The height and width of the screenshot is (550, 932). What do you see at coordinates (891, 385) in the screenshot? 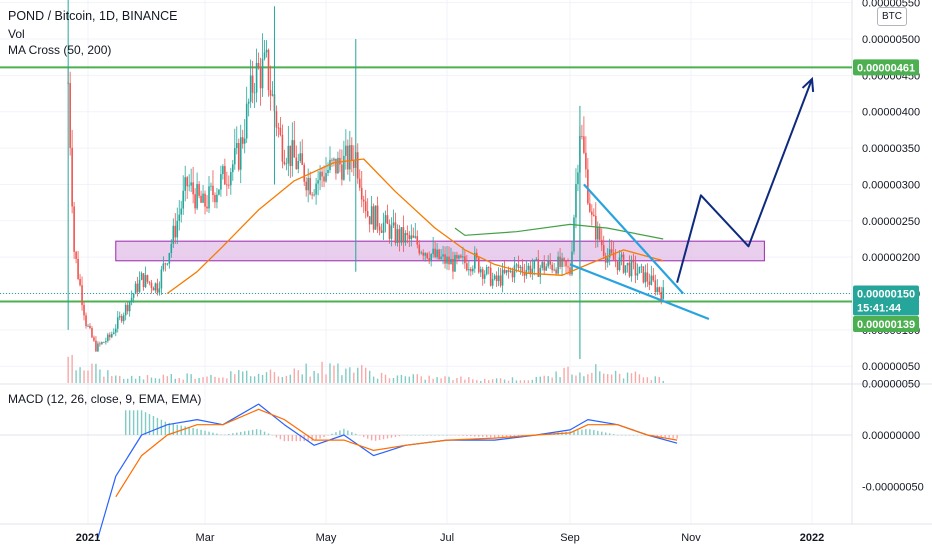
I see `macd-tick-label: 0.00000050` at bounding box center [891, 385].